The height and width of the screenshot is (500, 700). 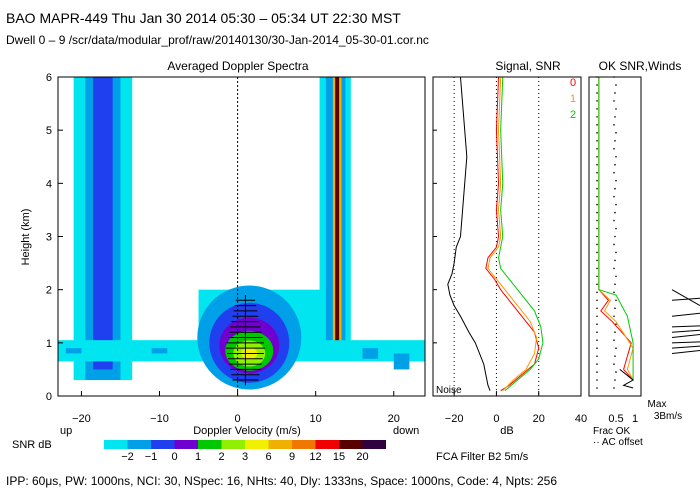 I want to click on frac-ok-line, so click(x=616, y=229).